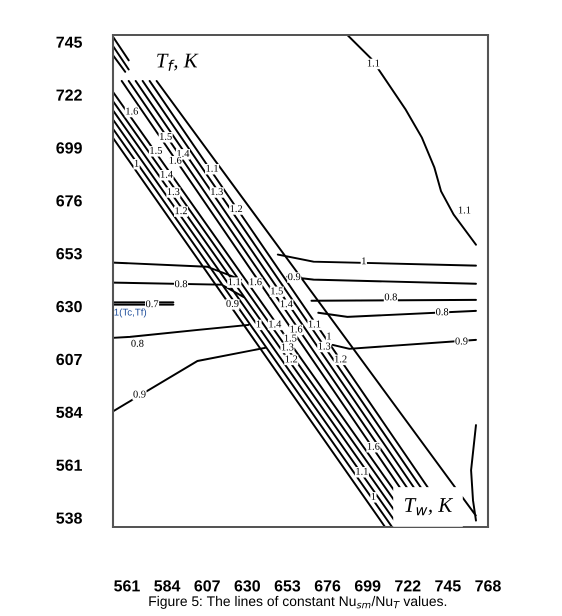  What do you see at coordinates (429, 507) in the screenshot?
I see `x-axis-title: T$_{w}$, K` at bounding box center [429, 507].